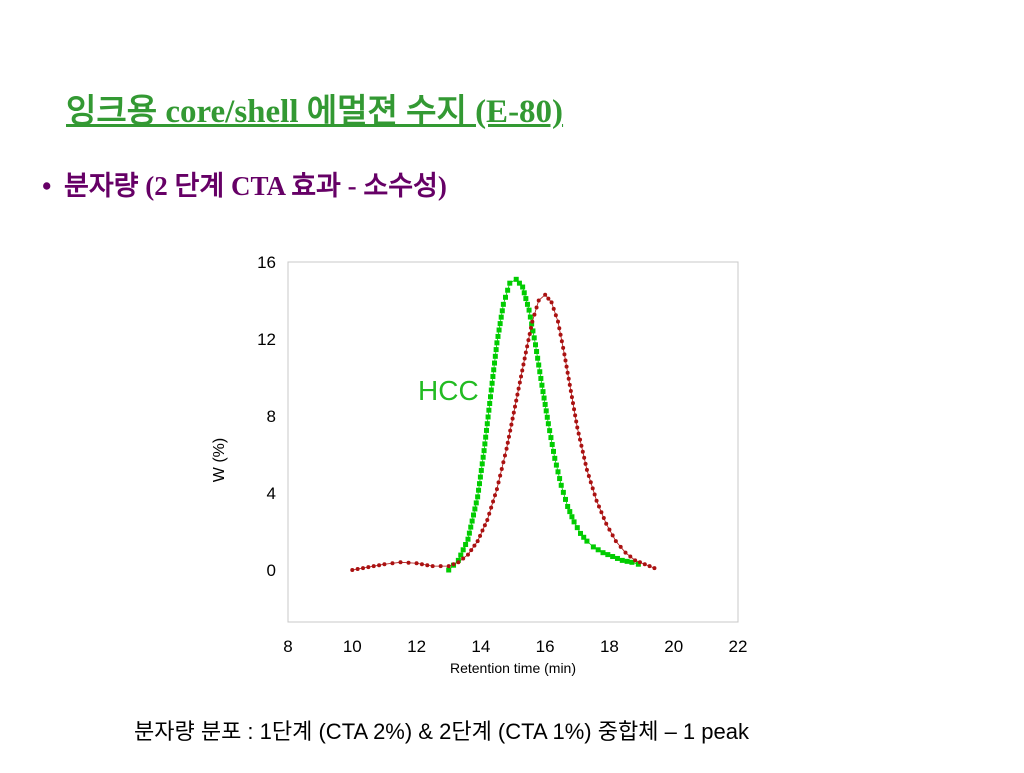  What do you see at coordinates (352, 646) in the screenshot?
I see `x-tick-label: 10` at bounding box center [352, 646].